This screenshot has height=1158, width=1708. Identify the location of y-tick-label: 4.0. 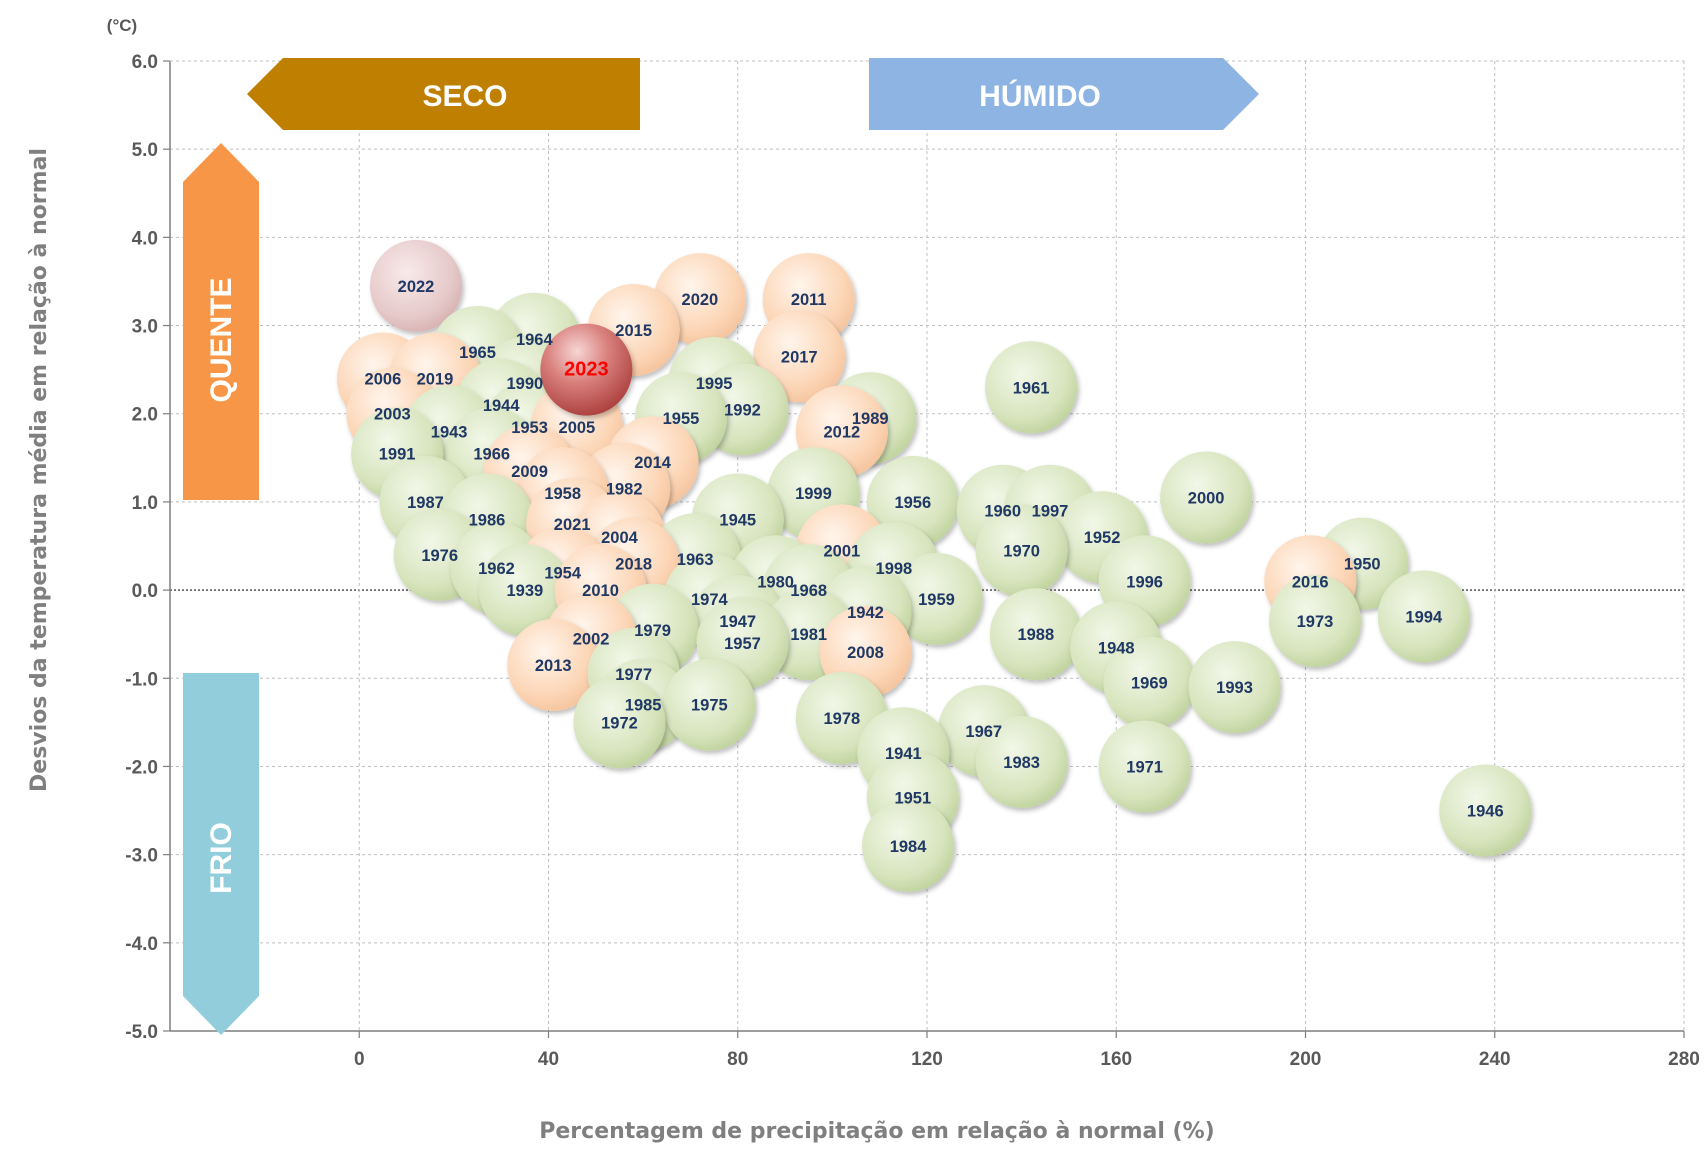
(145, 238).